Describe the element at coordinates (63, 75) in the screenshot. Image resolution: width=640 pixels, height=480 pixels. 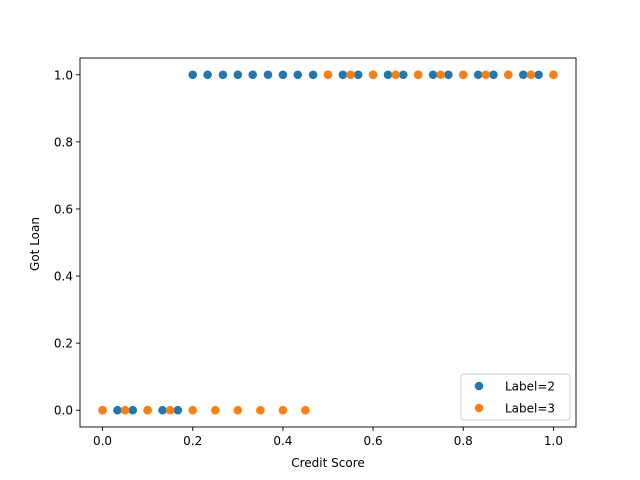
I see `y-tick-label: 1.0` at that location.